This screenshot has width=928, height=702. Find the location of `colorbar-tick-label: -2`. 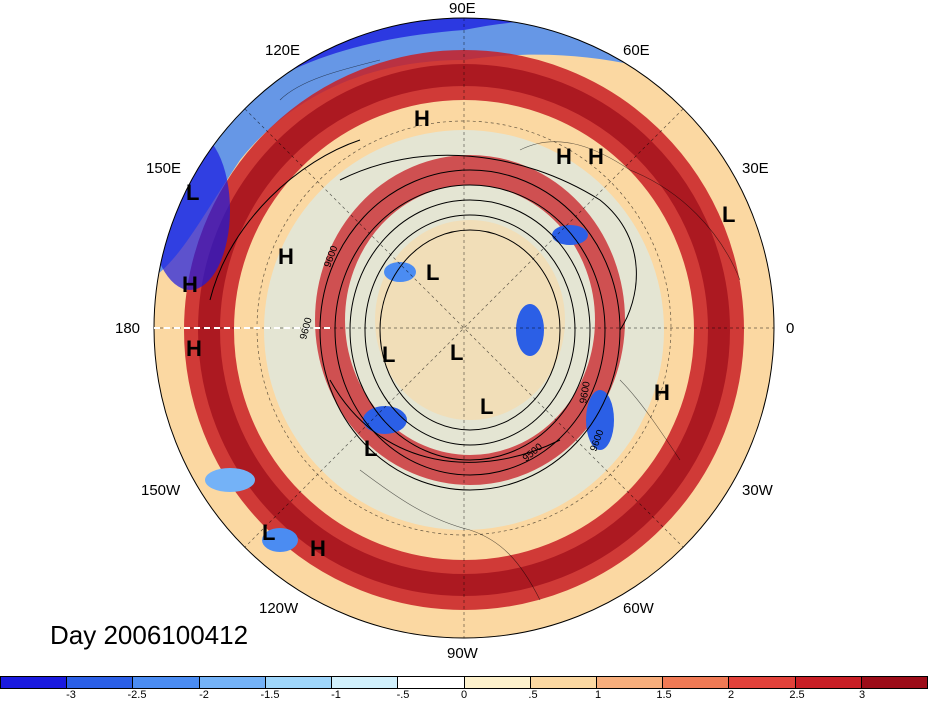

colorbar-tick-label: -2 is located at coordinates (204, 695).